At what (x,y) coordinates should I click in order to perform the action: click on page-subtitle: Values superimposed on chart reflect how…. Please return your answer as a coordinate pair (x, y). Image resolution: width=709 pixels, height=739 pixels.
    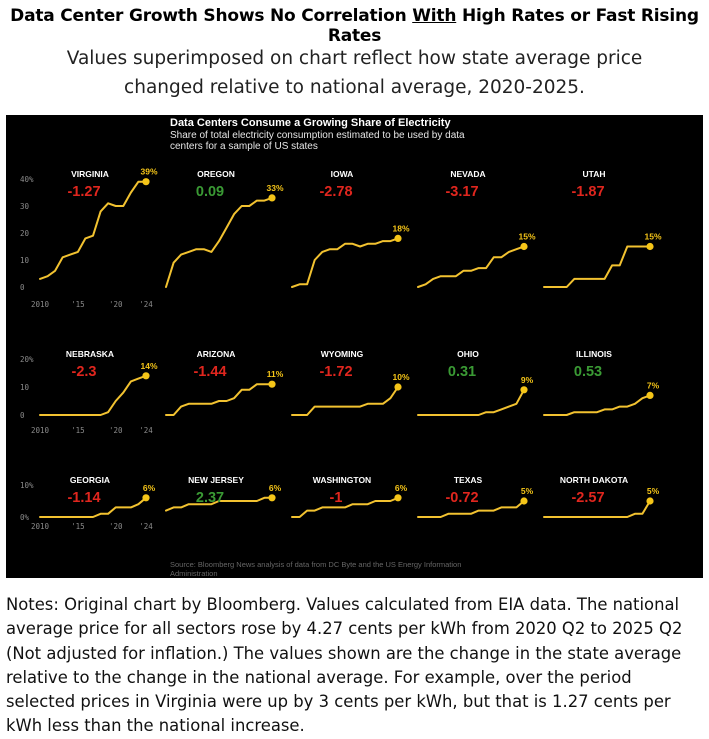
    Looking at the image, I should click on (354, 73).